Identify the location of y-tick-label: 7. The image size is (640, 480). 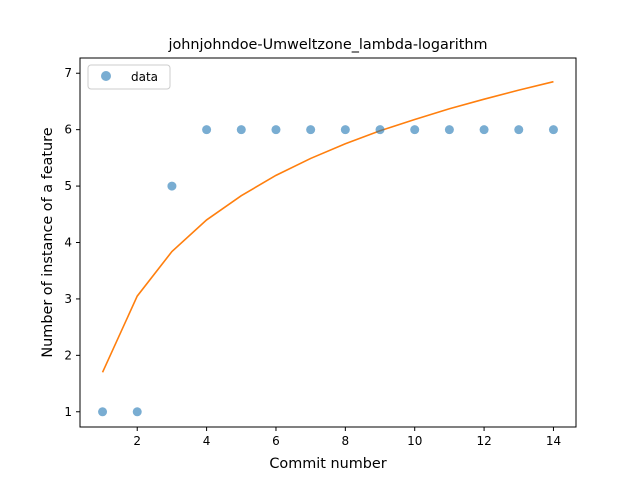
(68, 73).